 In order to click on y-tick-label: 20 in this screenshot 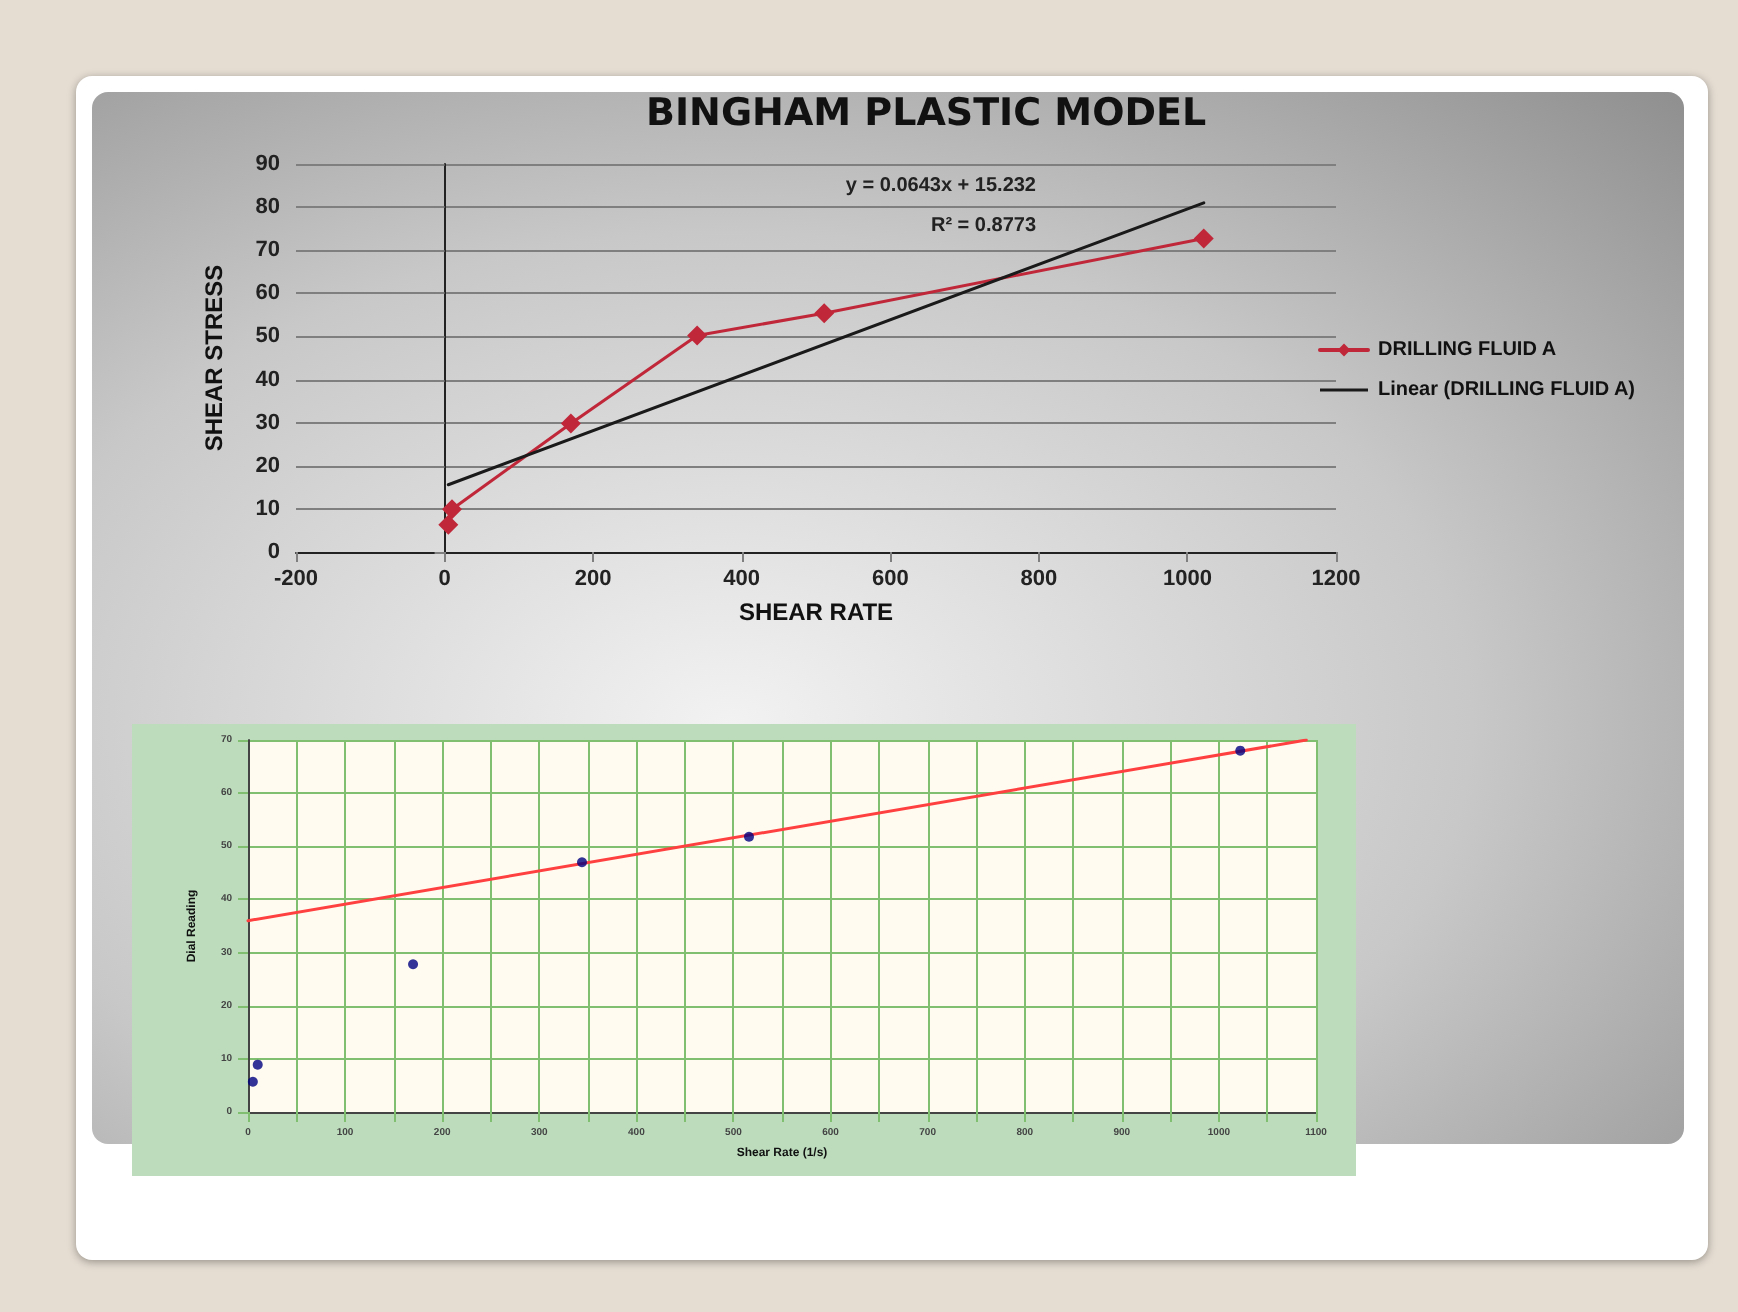, I will do `click(267, 465)`.